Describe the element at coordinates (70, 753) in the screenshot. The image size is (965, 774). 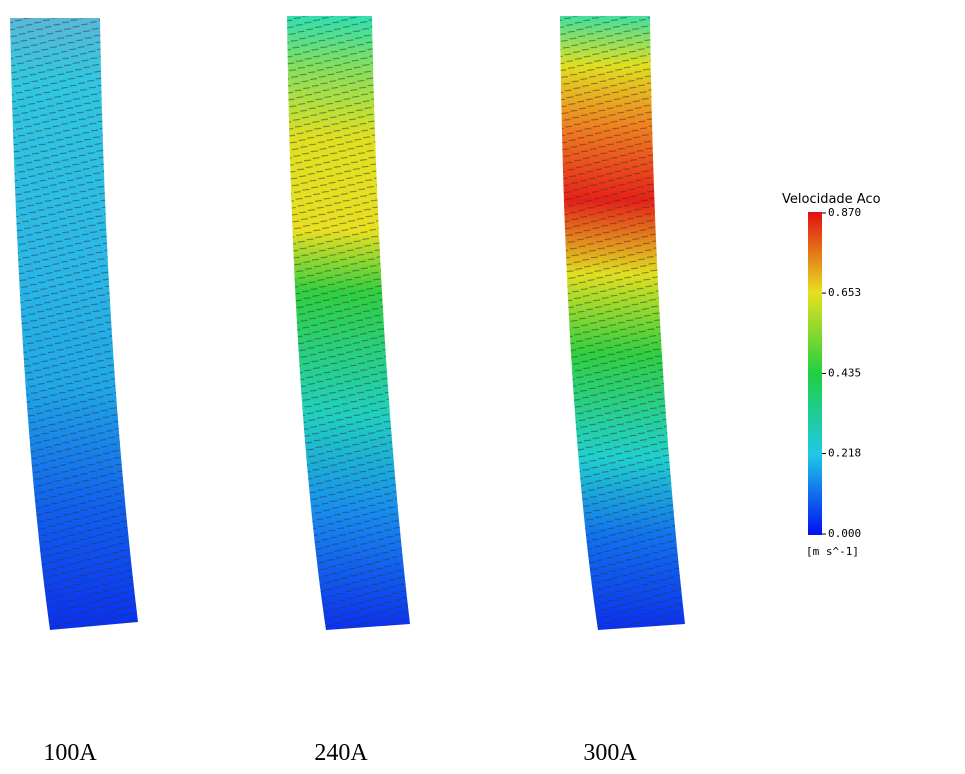
I see `panel-label: 100A` at that location.